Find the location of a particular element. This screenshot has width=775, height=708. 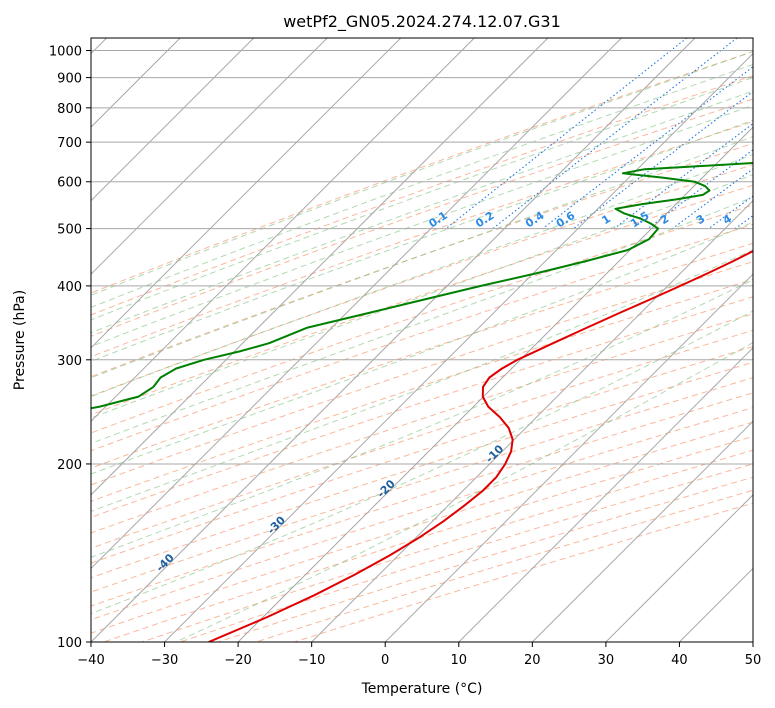

mixing-ratio-label: 3 is located at coordinates (701, 219).